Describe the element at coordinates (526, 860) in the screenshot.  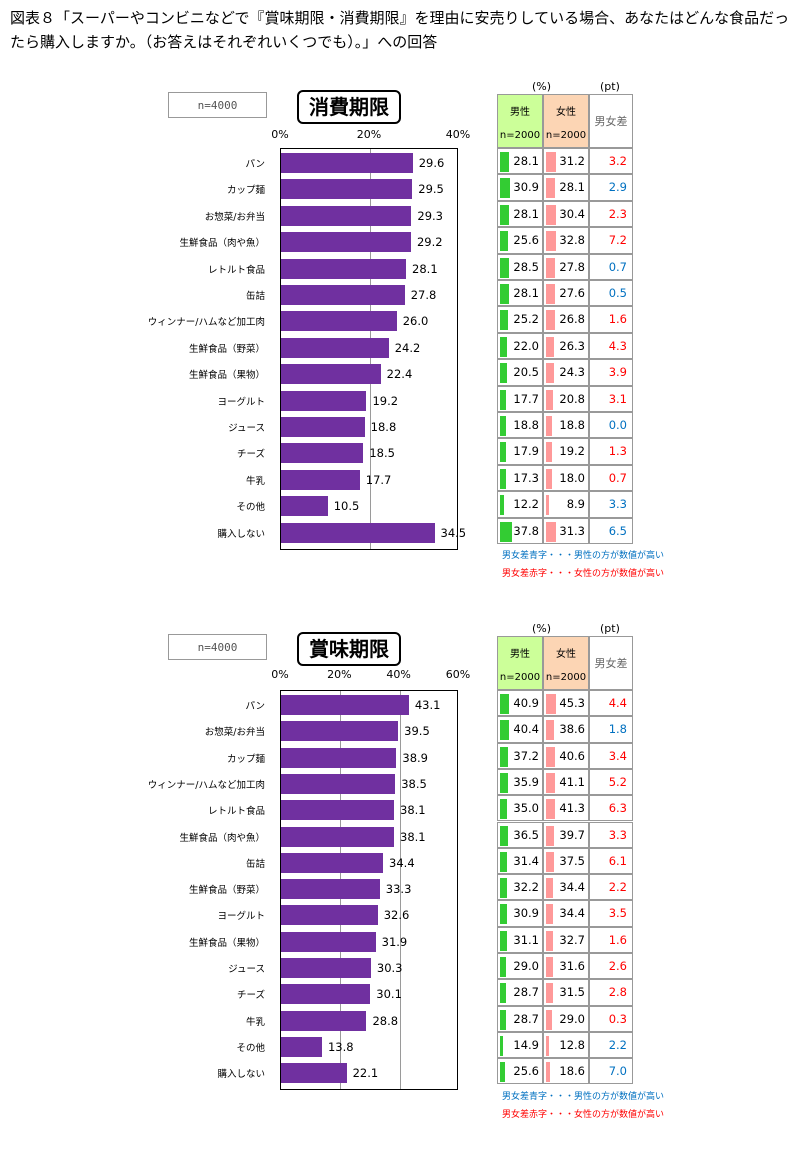
I see `male-value: 31.4` at that location.